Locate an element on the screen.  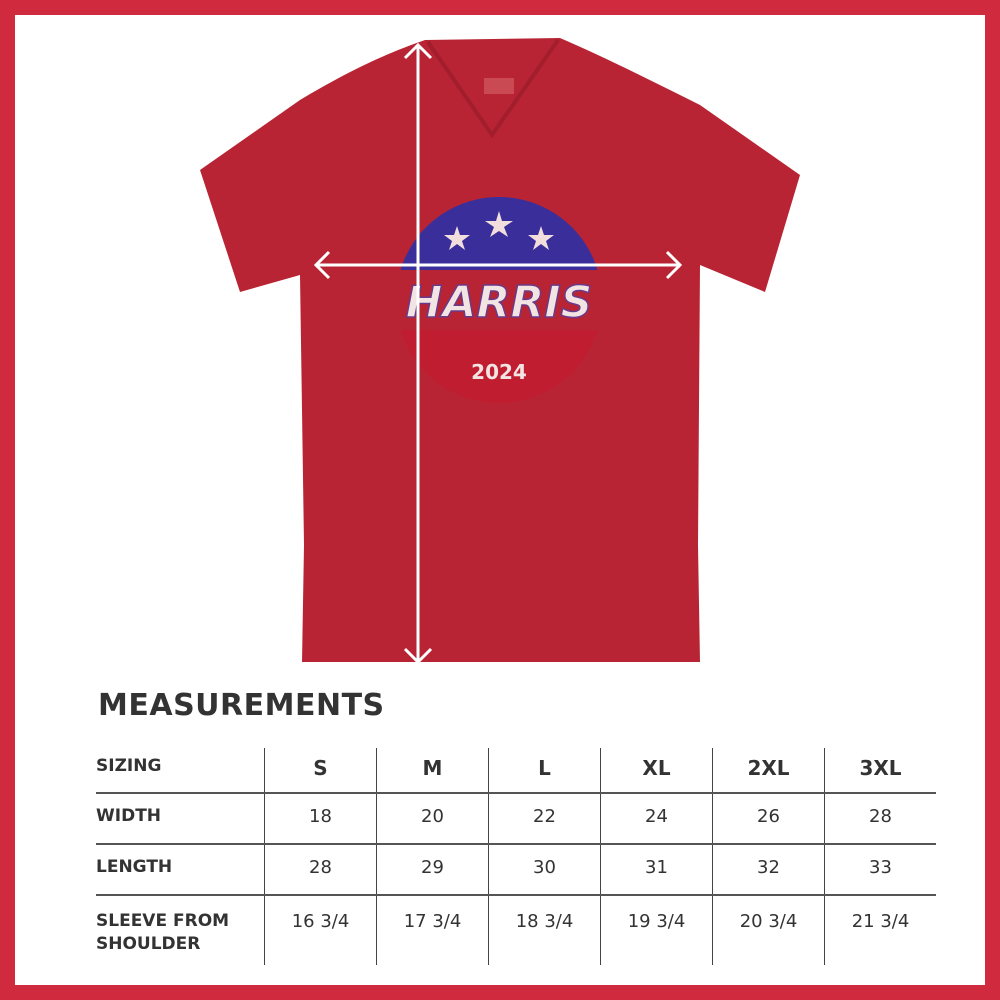
table-cell: 29 is located at coordinates (432, 870).